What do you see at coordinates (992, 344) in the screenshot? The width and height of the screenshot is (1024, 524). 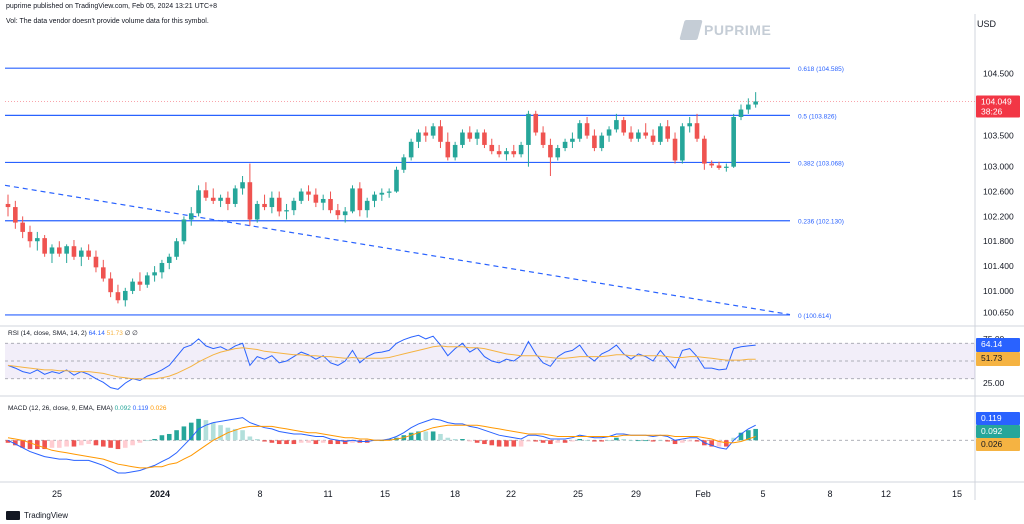 I see `rsi-value-tag: 64.14` at bounding box center [992, 344].